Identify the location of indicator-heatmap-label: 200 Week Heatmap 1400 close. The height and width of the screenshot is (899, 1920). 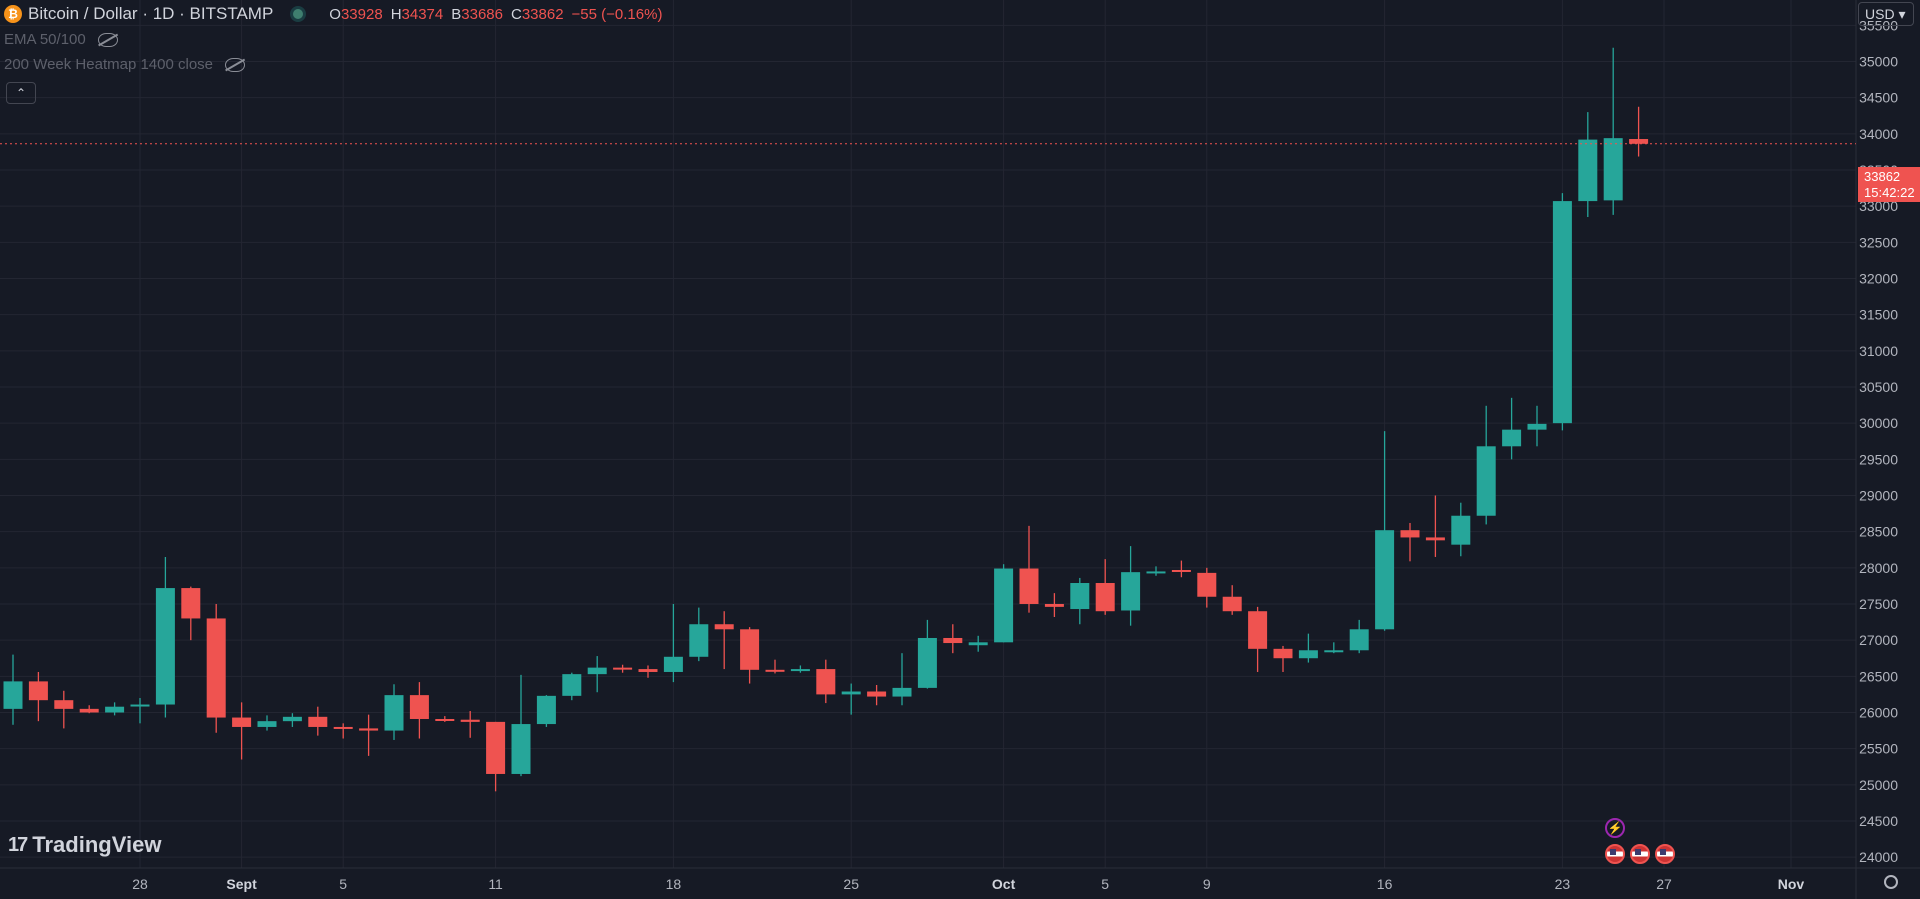
(109, 64).